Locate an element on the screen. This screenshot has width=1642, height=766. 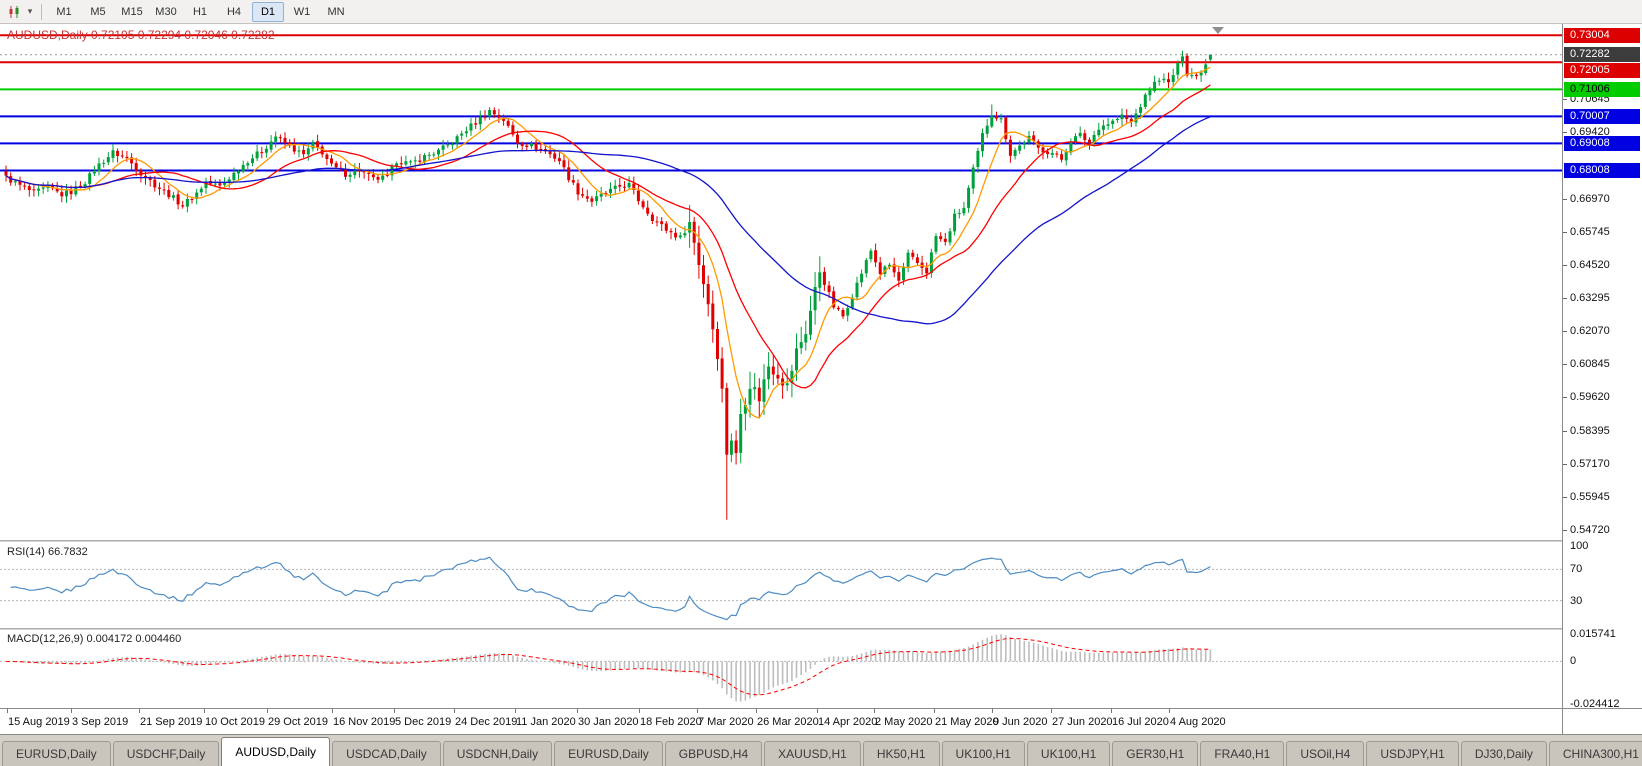
date-axis-label: 4 Aug 2020 is located at coordinates (1198, 722).